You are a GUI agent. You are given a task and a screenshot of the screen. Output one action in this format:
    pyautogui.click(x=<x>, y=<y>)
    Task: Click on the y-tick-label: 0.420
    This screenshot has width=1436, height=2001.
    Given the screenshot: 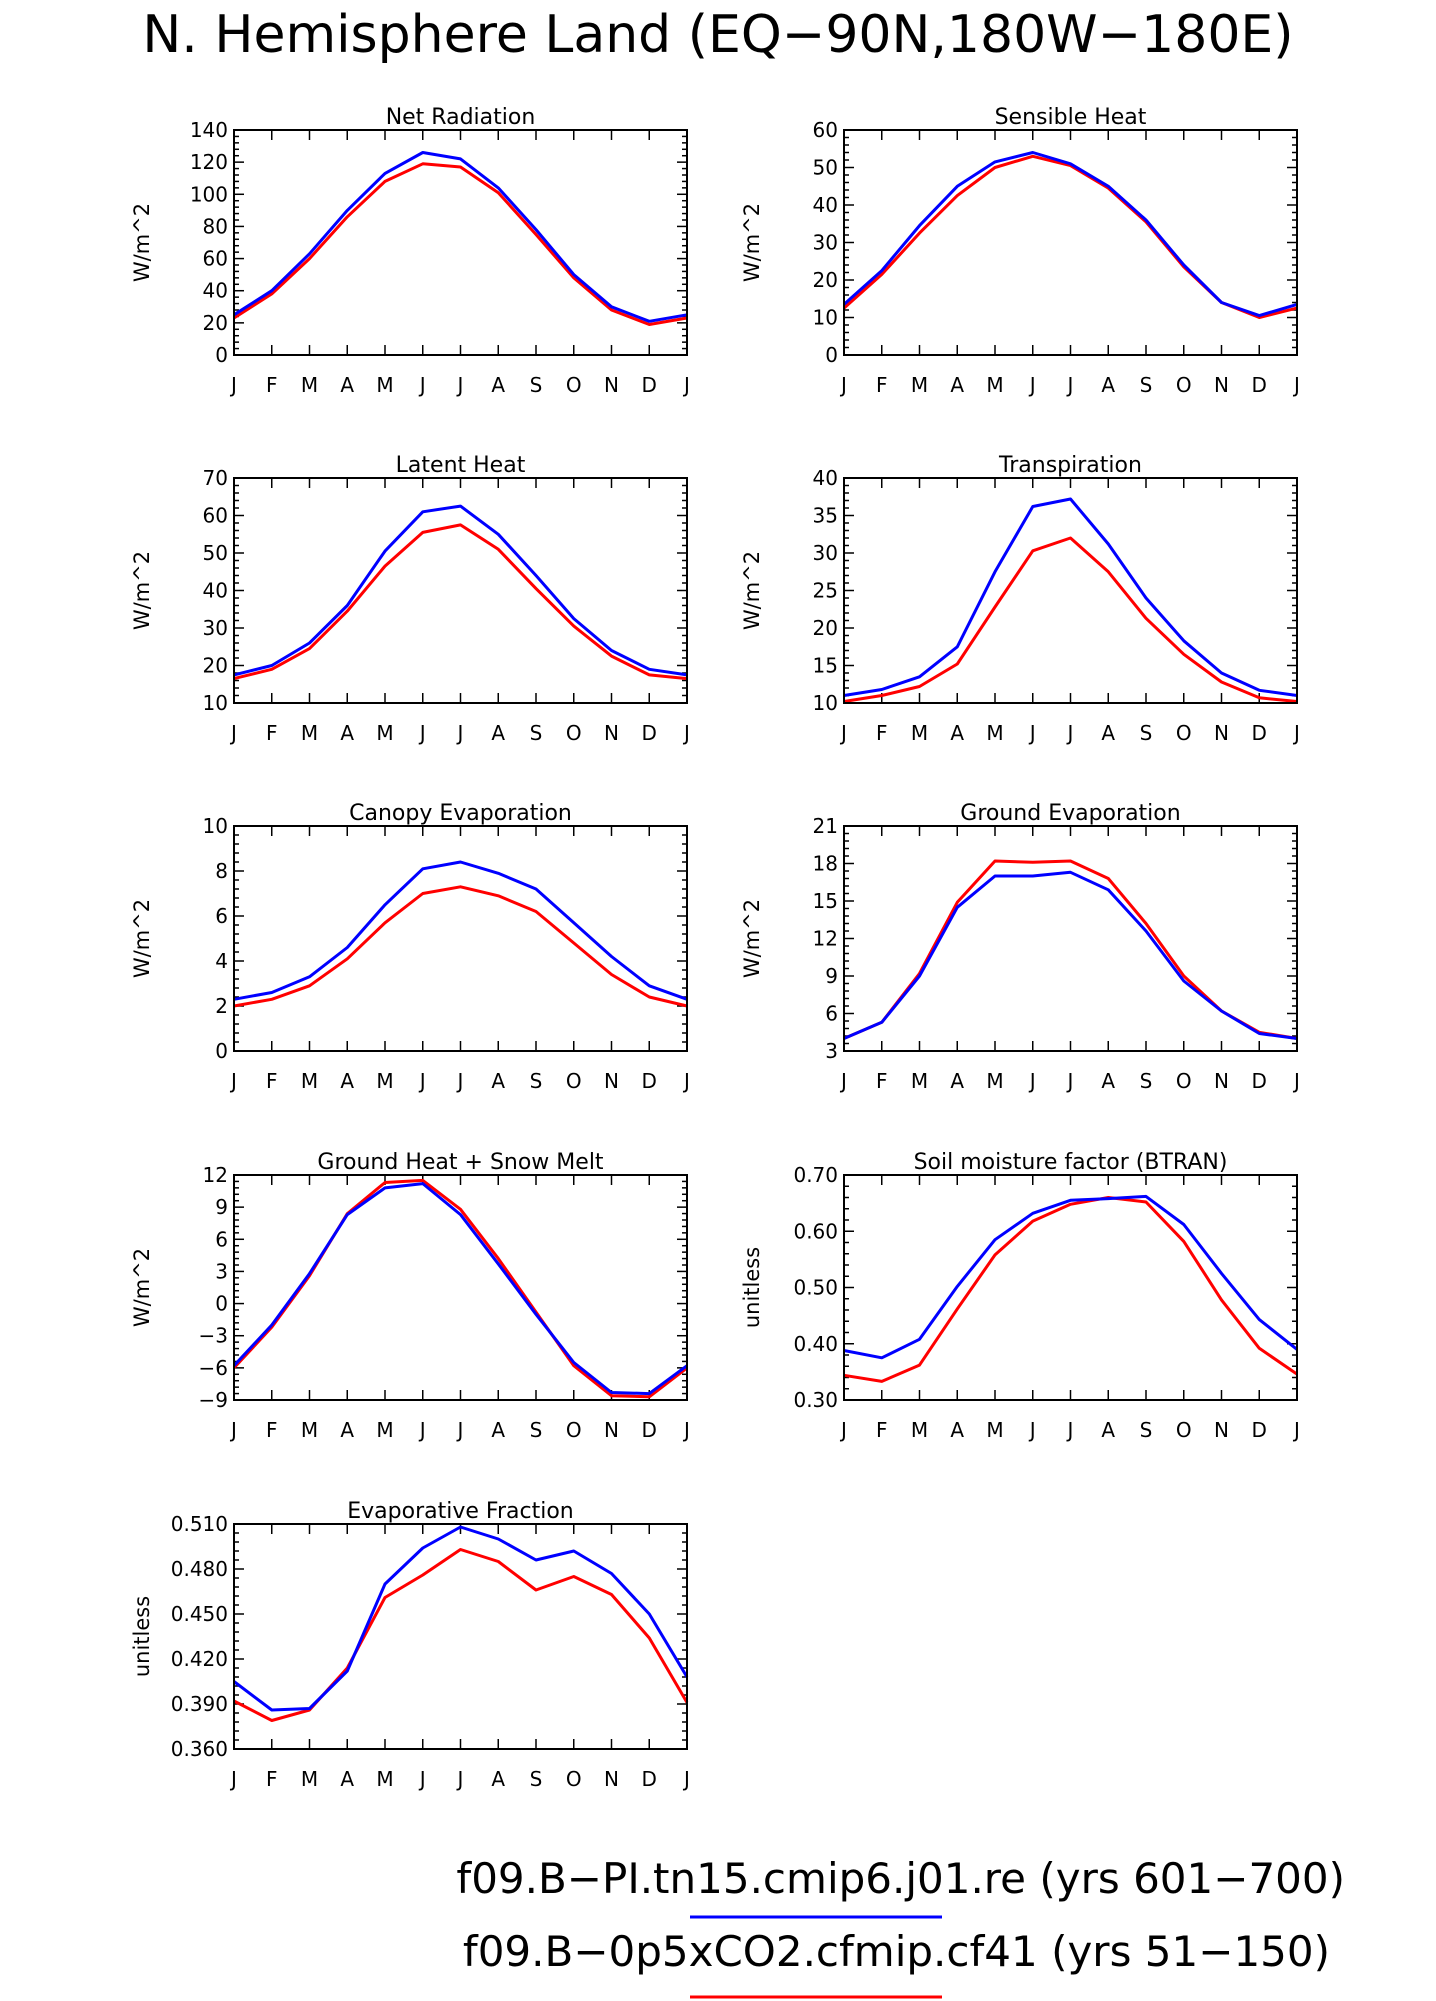 What is the action you would take?
    pyautogui.click(x=199, y=1659)
    